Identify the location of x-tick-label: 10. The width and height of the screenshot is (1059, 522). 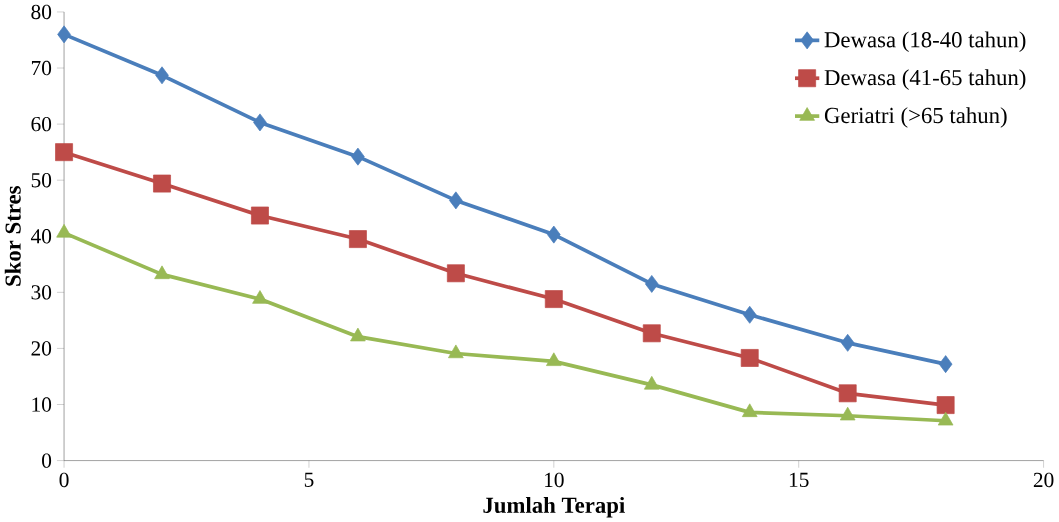
(554, 479).